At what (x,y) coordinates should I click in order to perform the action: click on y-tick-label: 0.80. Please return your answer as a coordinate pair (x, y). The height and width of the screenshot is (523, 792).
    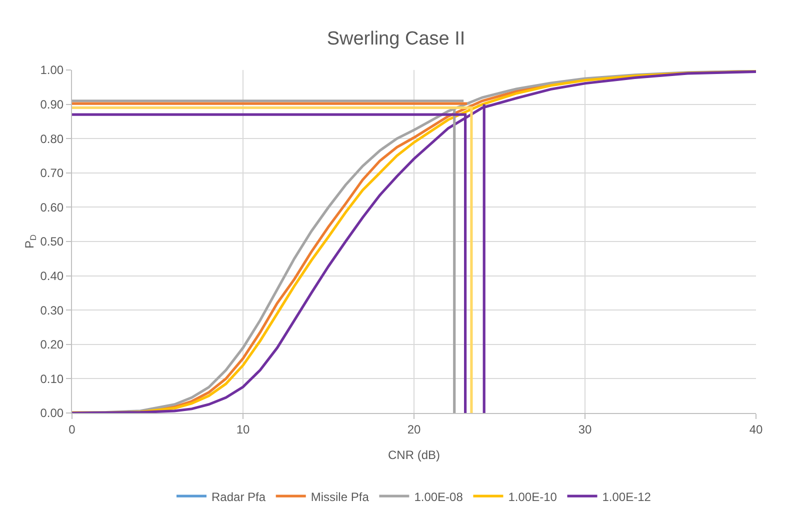
    Looking at the image, I should click on (52, 139).